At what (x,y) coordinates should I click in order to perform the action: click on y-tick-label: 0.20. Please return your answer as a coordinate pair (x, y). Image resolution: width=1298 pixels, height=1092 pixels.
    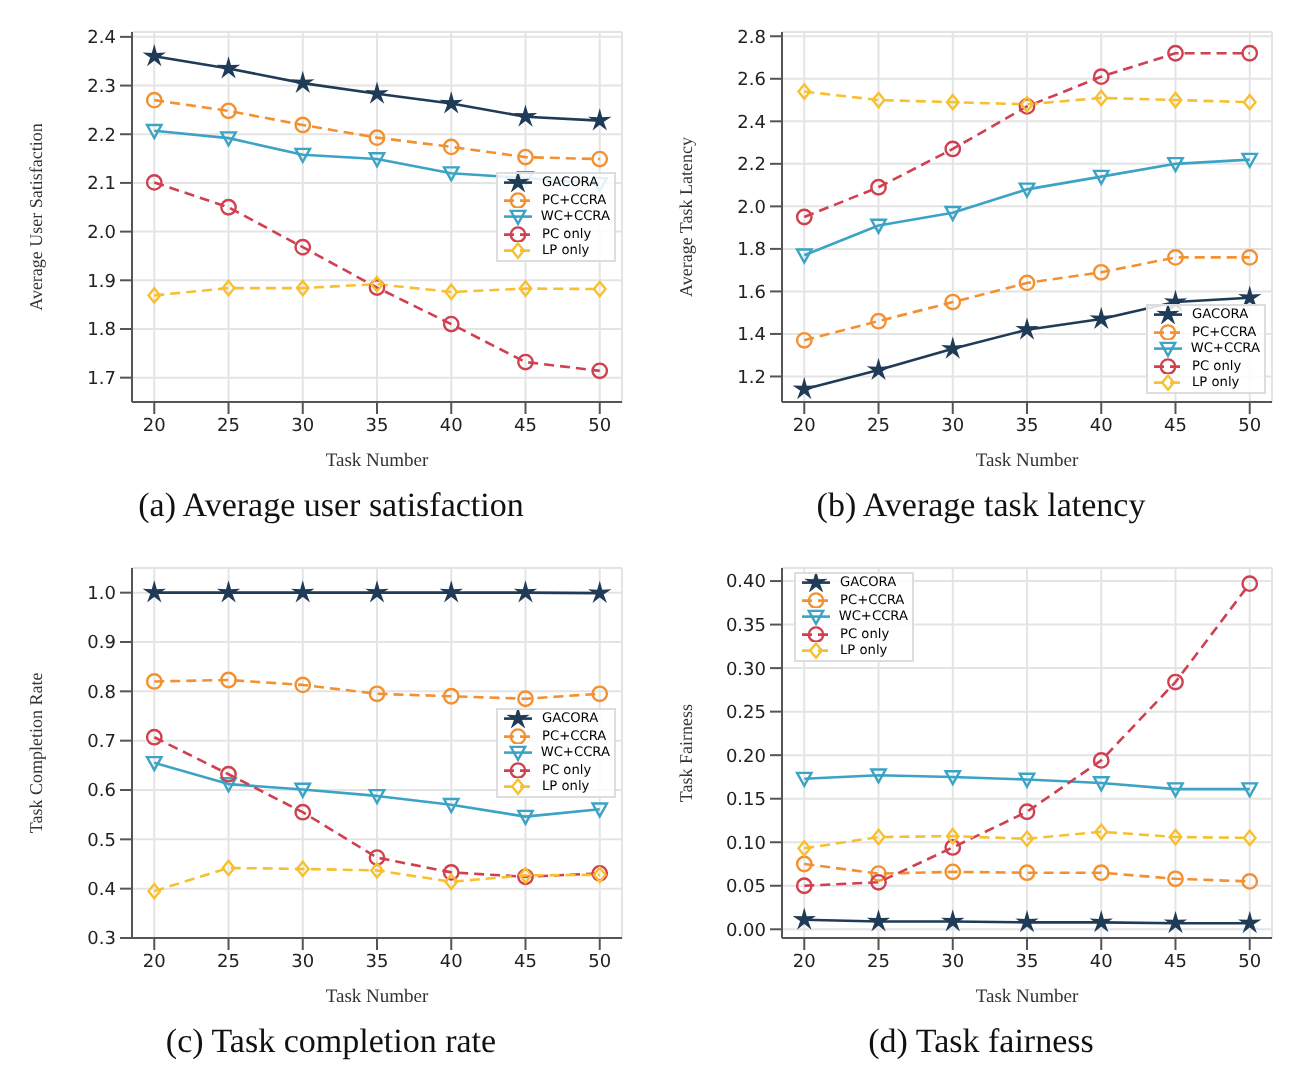
    Looking at the image, I should click on (746, 757).